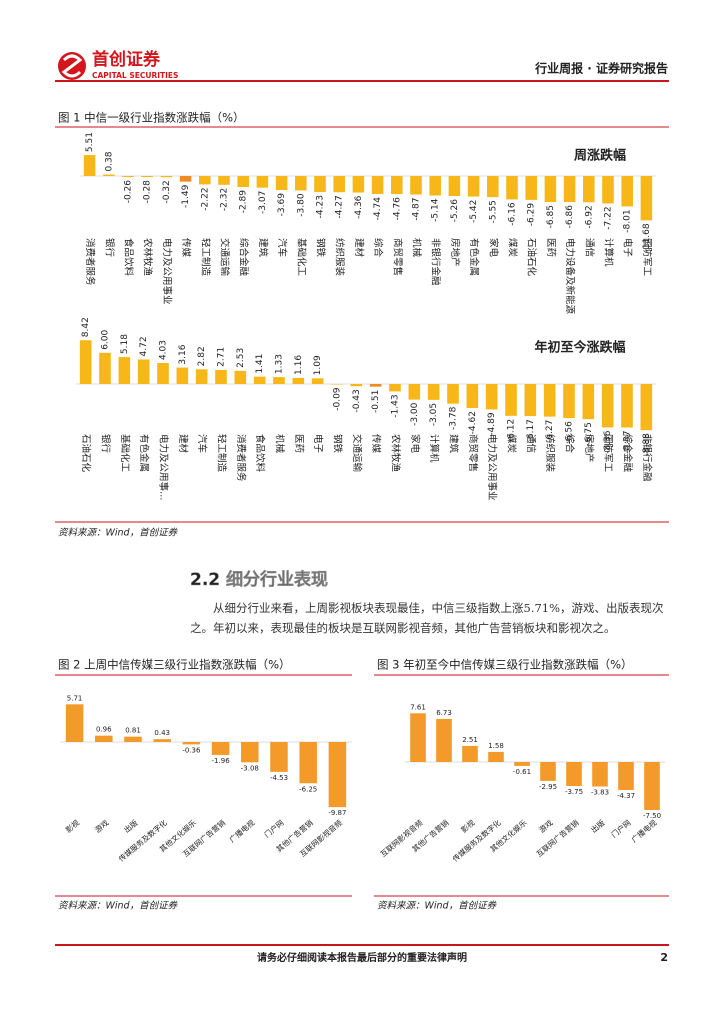 The image size is (724, 1024). Describe the element at coordinates (550, 247) in the screenshot. I see `category-label: 医药` at that location.